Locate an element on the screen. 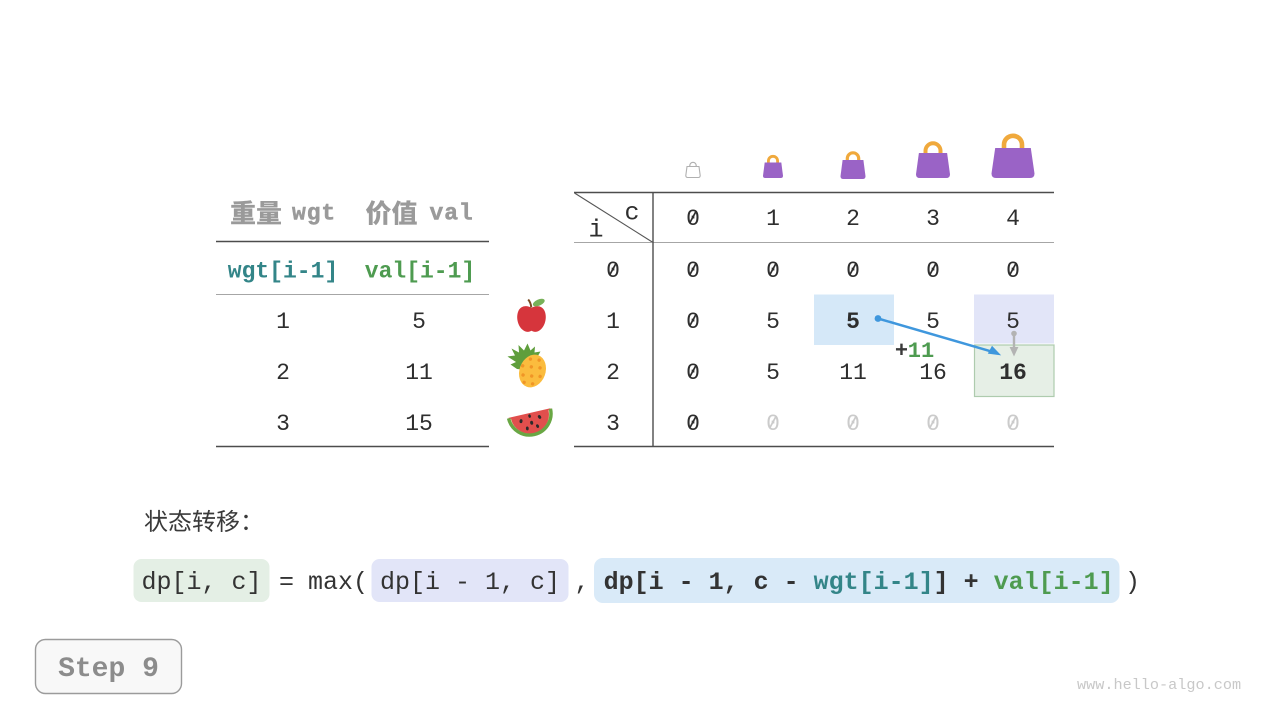 The height and width of the screenshot is (720, 1280). svg-text: dp[i - 1, c - is located at coordinates (701, 582).